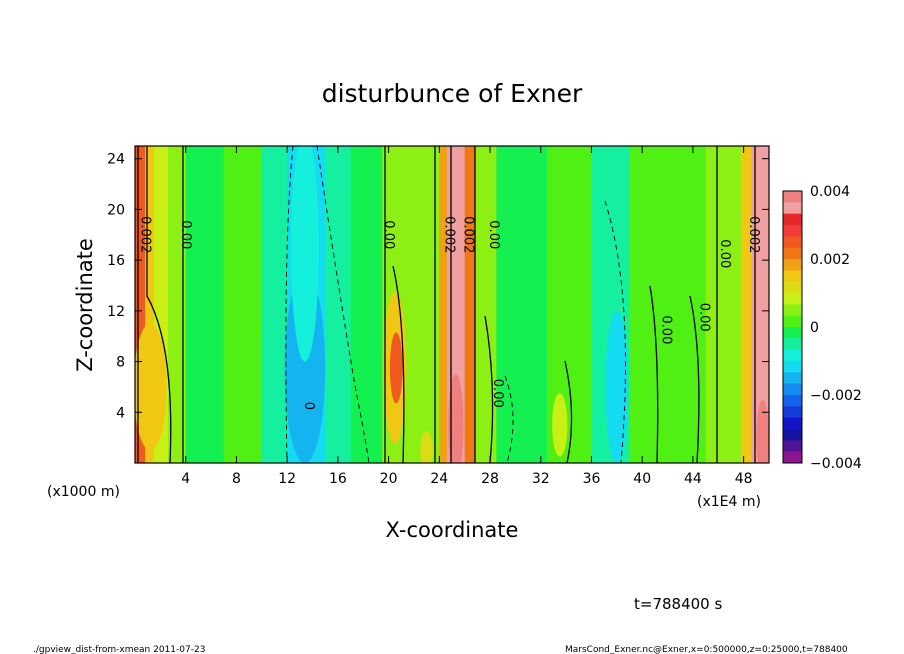 The height and width of the screenshot is (654, 904). Describe the element at coordinates (744, 479) in the screenshot. I see `x-tick-label: 48` at that location.